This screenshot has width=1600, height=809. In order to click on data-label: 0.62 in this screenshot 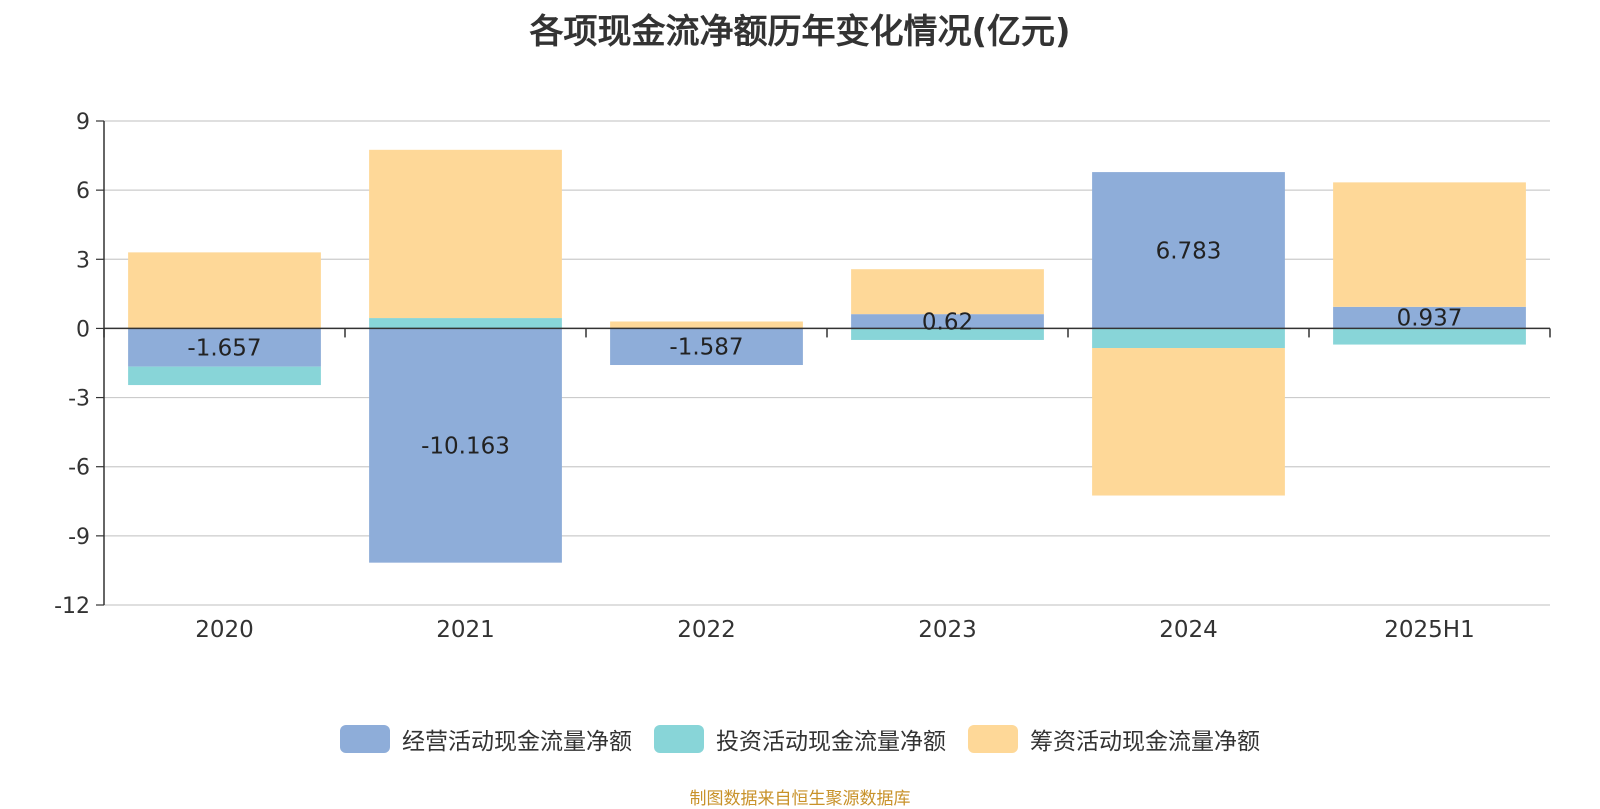, I will do `click(947, 322)`.